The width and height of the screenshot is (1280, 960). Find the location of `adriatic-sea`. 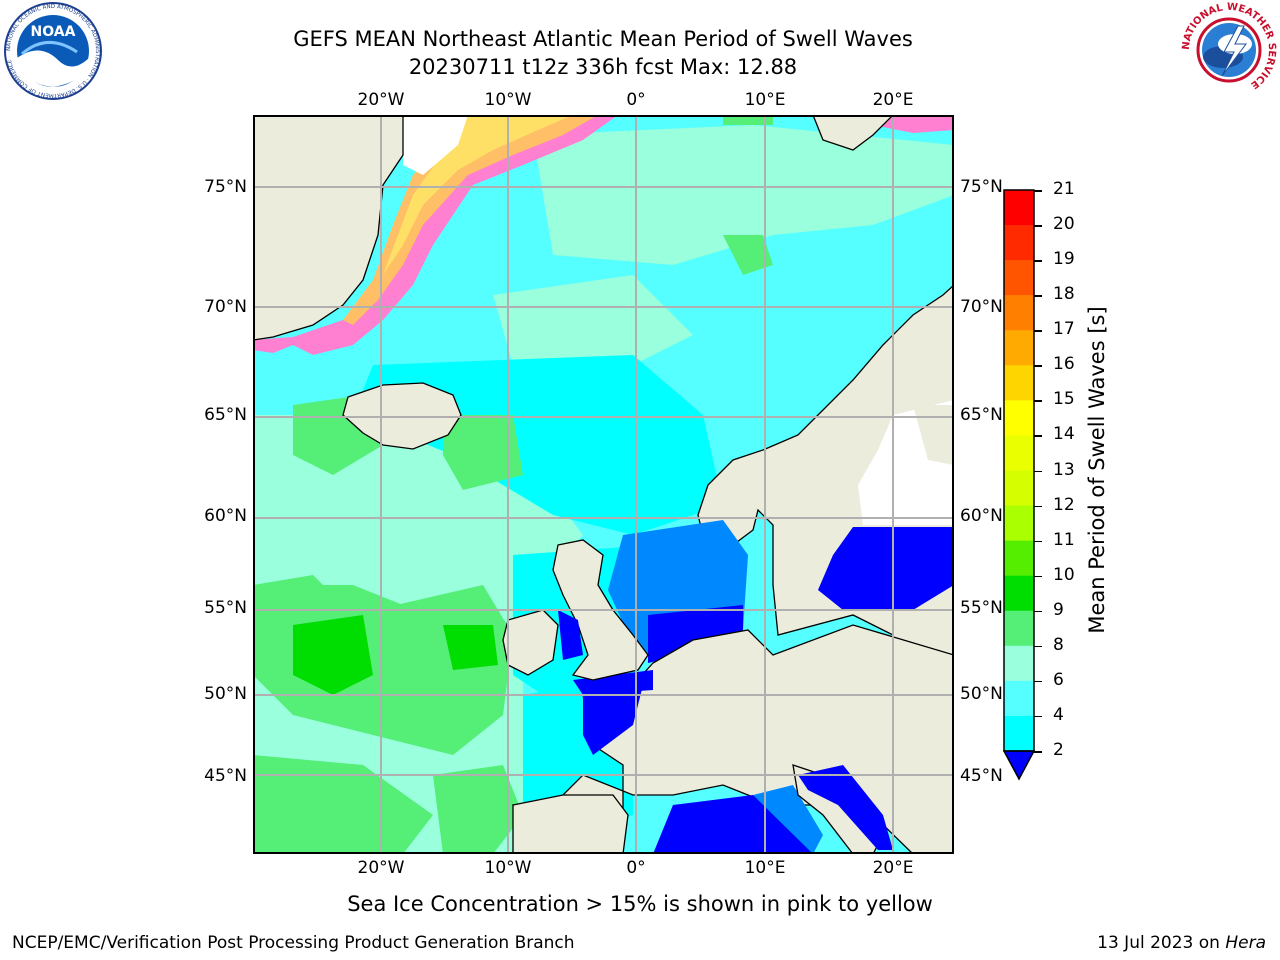

adriatic-sea is located at coordinates (845, 807).